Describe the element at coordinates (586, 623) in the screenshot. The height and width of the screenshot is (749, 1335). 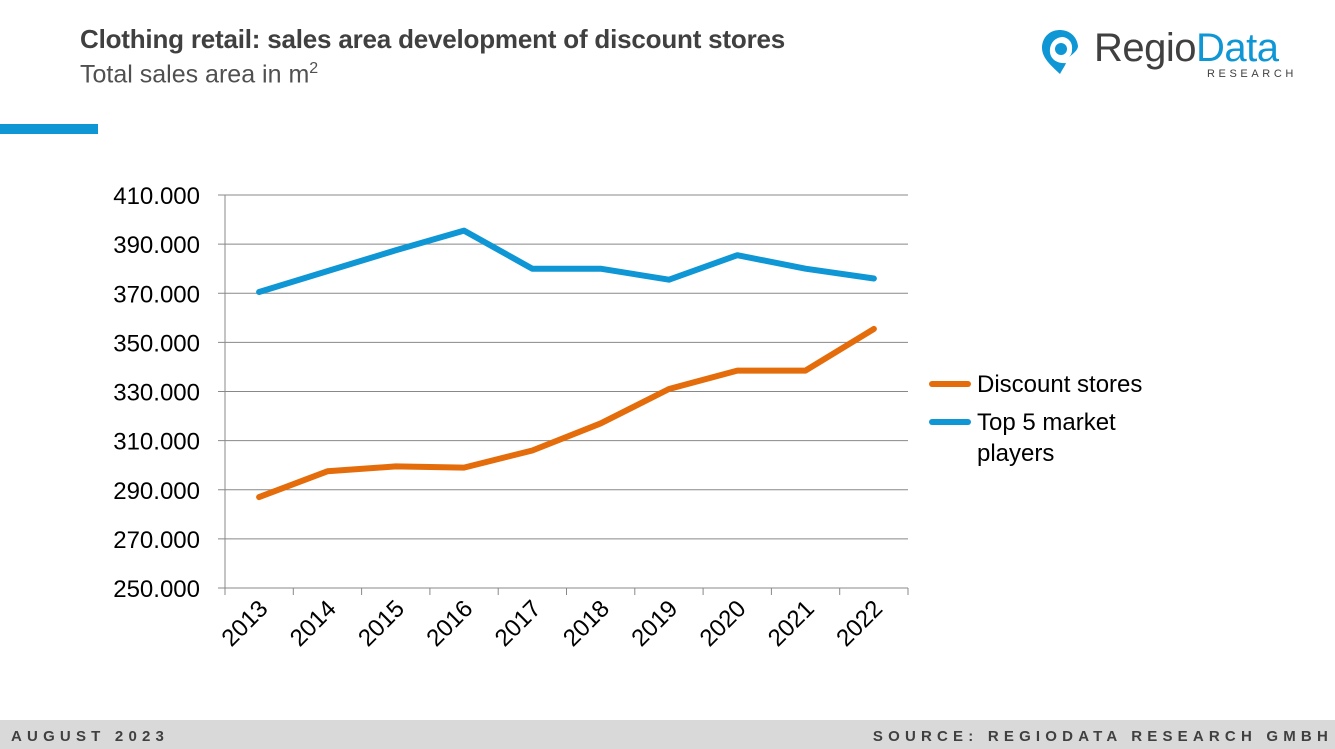
I see `x-tick-label: 2018` at that location.